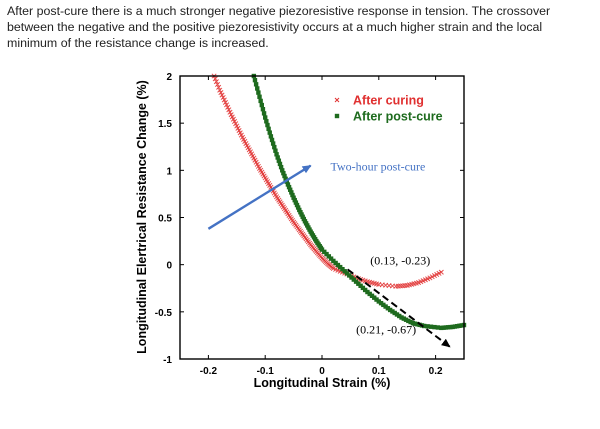 Image resolution: width=600 pixels, height=429 pixels. What do you see at coordinates (398, 117) in the screenshot?
I see `legend-label-1: After post-cure` at bounding box center [398, 117].